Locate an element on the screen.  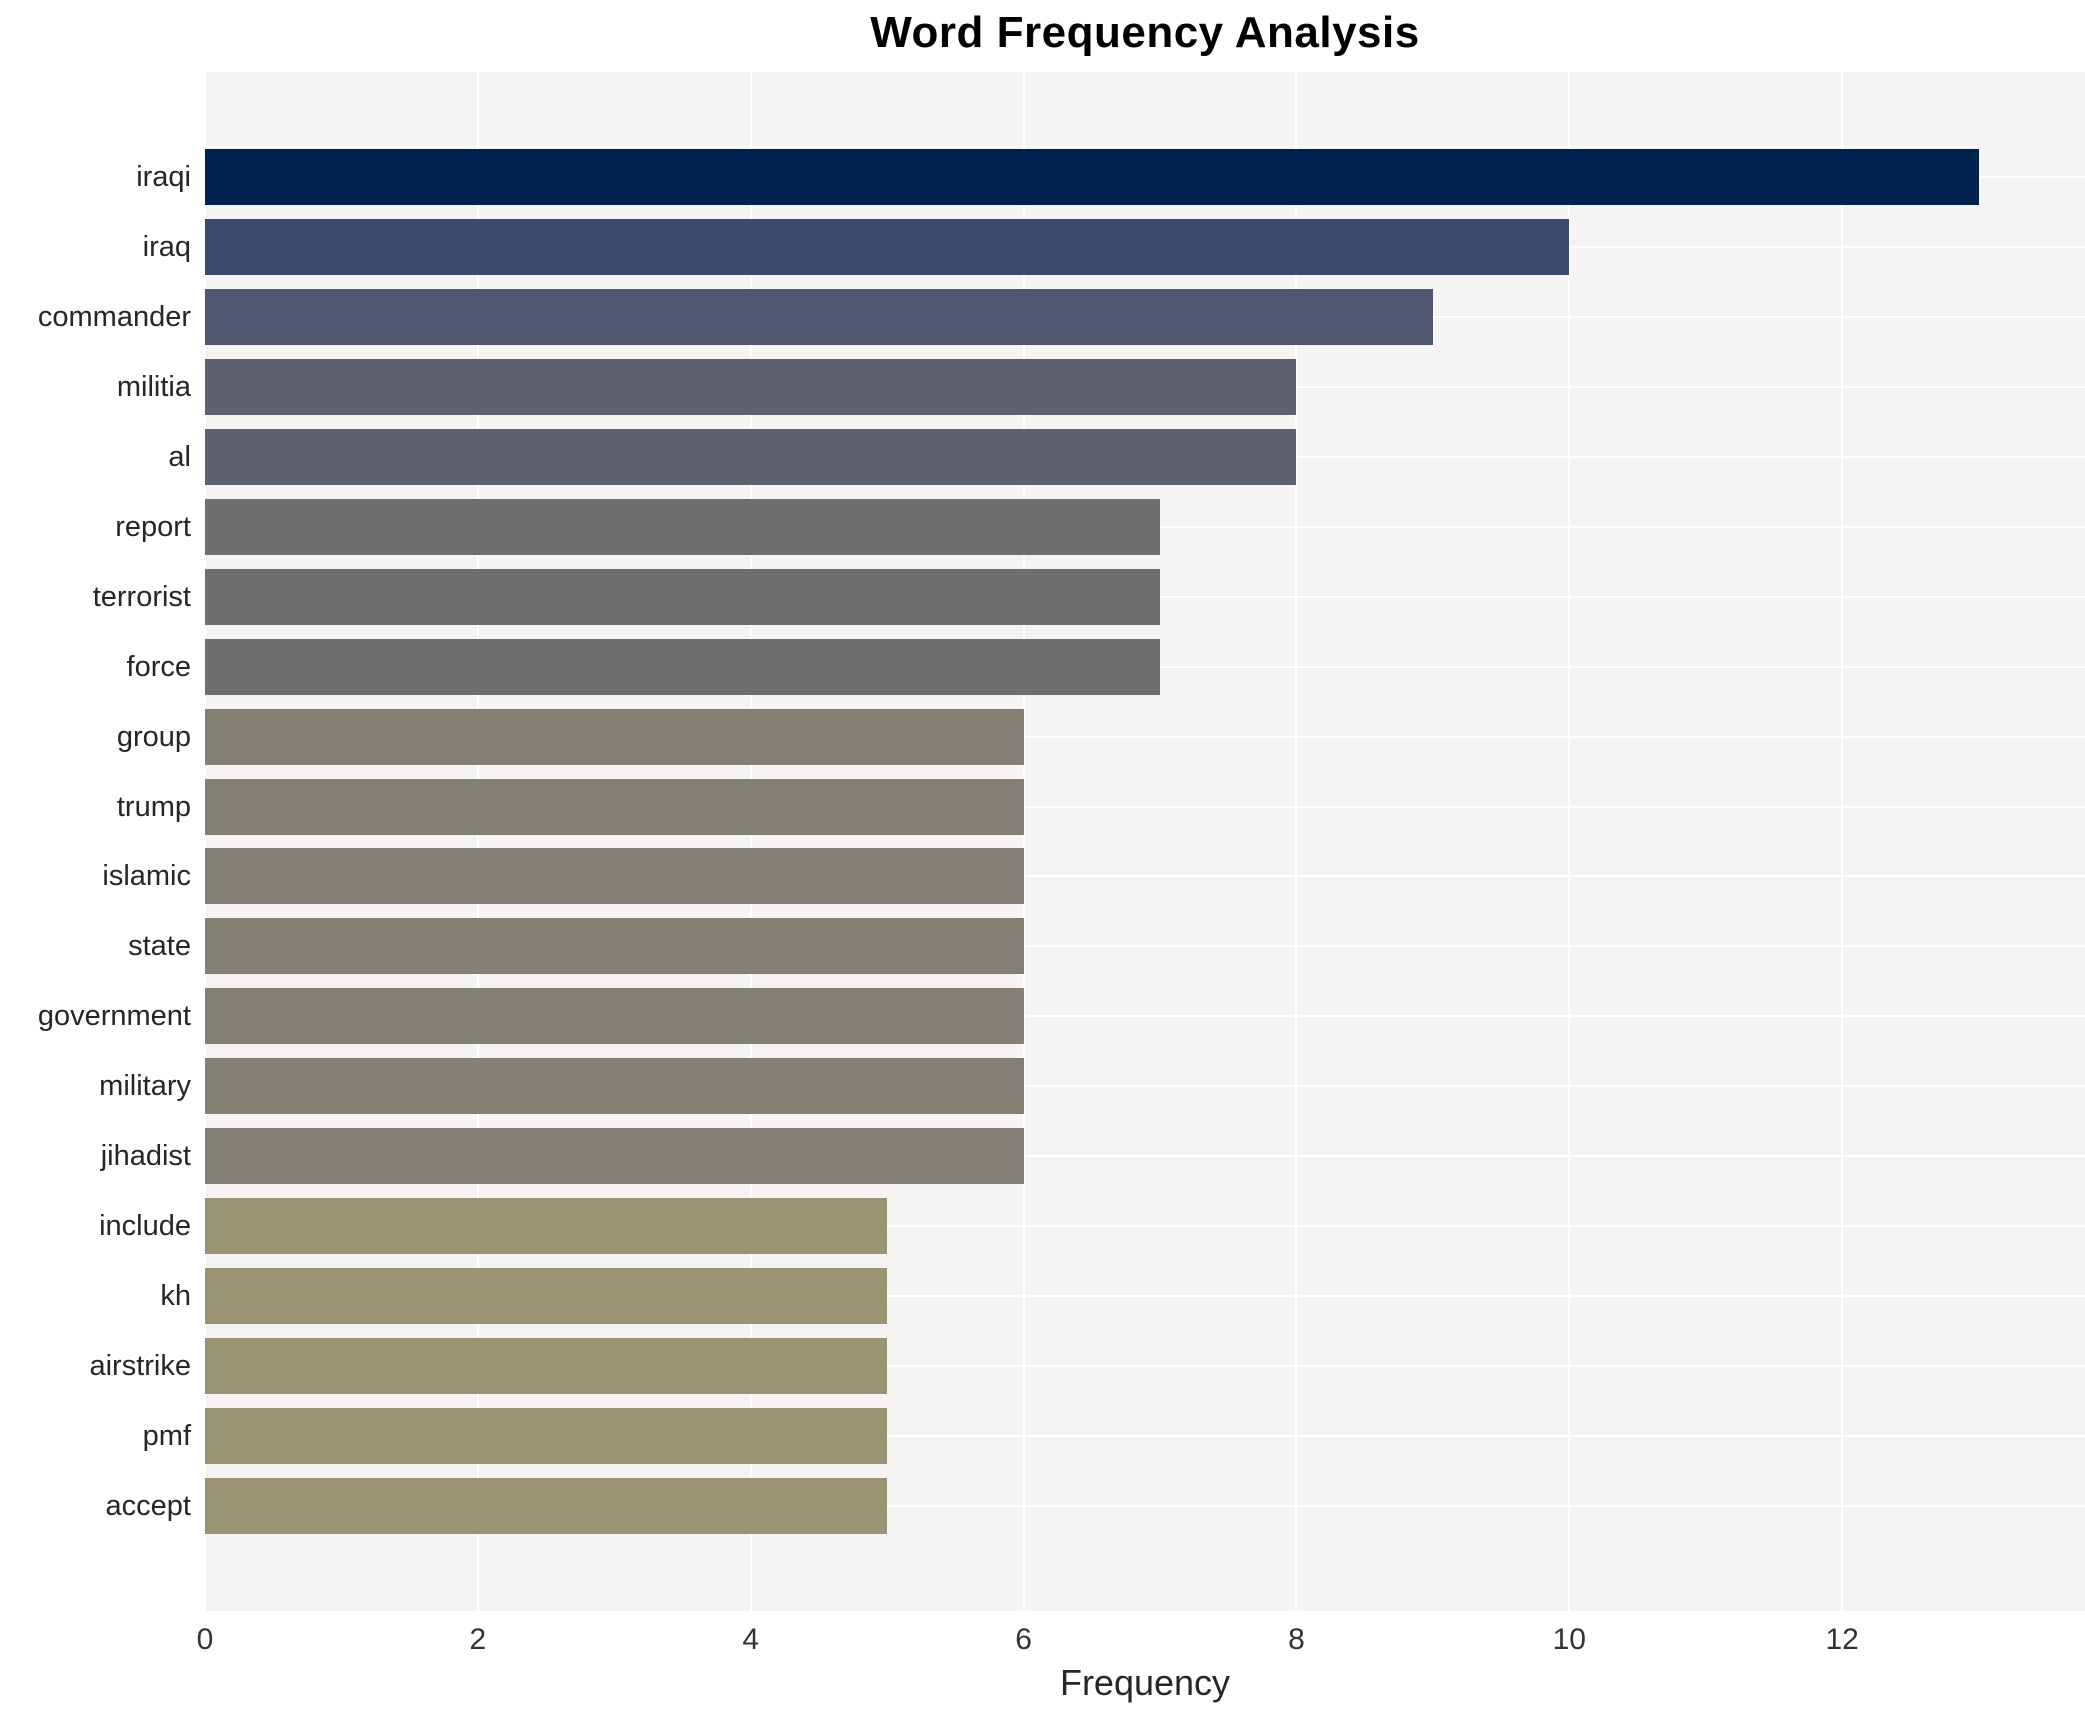
bar-accept is located at coordinates (546, 1506).